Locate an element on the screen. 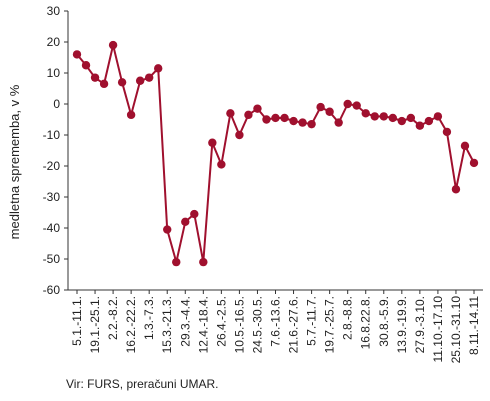  source-note: Vir: FURS, preračuni UMAR. is located at coordinates (142, 384).